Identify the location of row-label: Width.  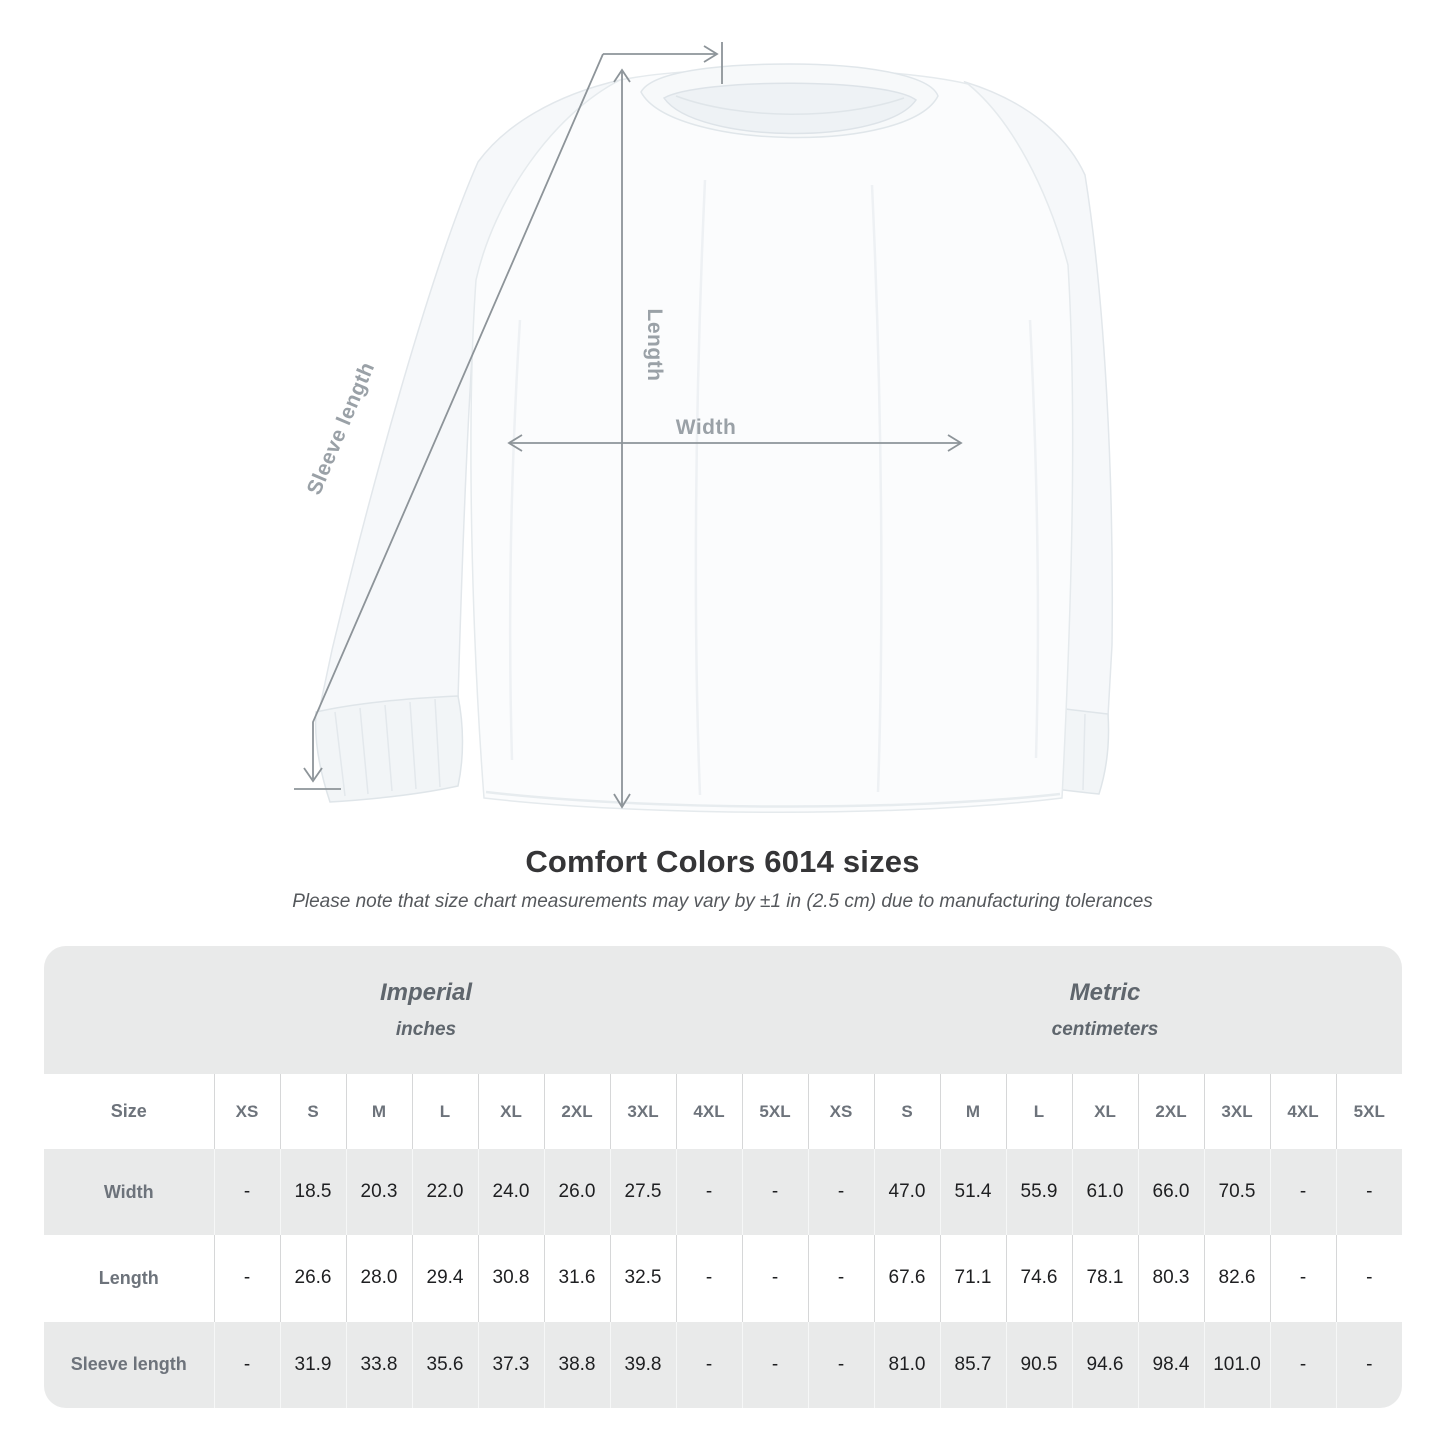
(129, 1192).